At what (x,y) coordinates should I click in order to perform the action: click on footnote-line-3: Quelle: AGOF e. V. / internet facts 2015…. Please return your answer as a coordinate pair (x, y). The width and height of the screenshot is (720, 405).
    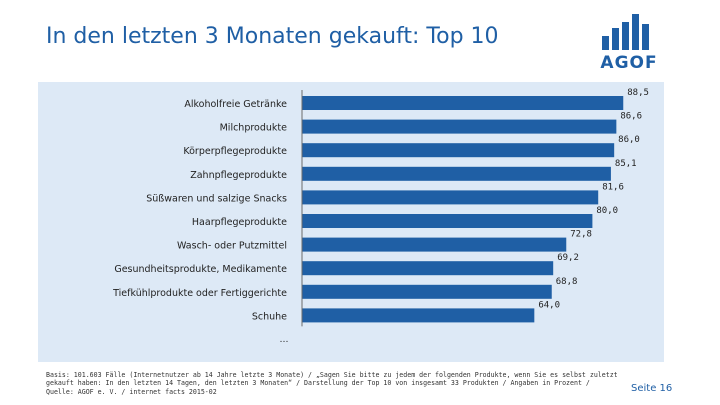
    Looking at the image, I should click on (131, 391).